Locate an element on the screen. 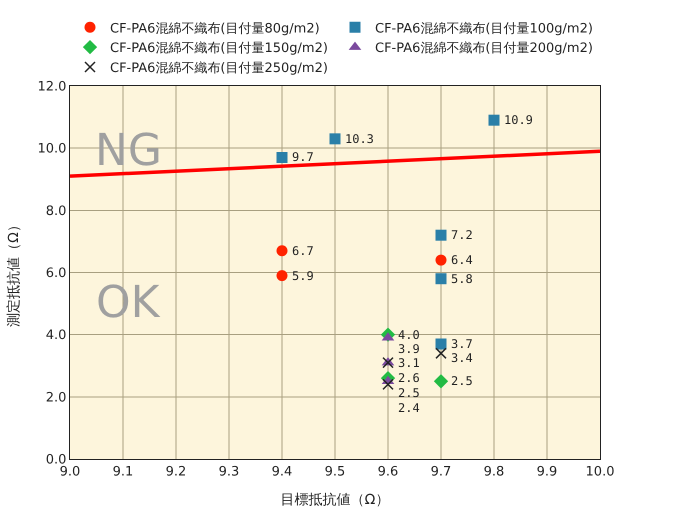 This screenshot has height=516, width=680. x-tick-label: 9.4 is located at coordinates (282, 472).